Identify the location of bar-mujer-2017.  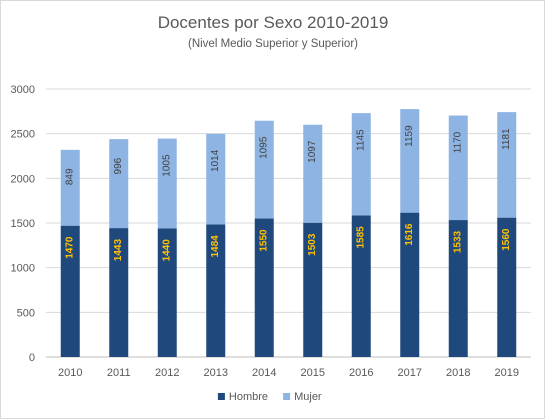
(410, 161).